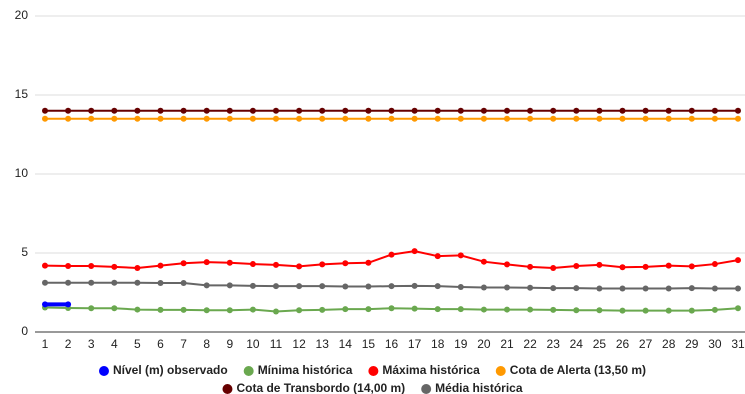  I want to click on x-tick-label: 27, so click(646, 344).